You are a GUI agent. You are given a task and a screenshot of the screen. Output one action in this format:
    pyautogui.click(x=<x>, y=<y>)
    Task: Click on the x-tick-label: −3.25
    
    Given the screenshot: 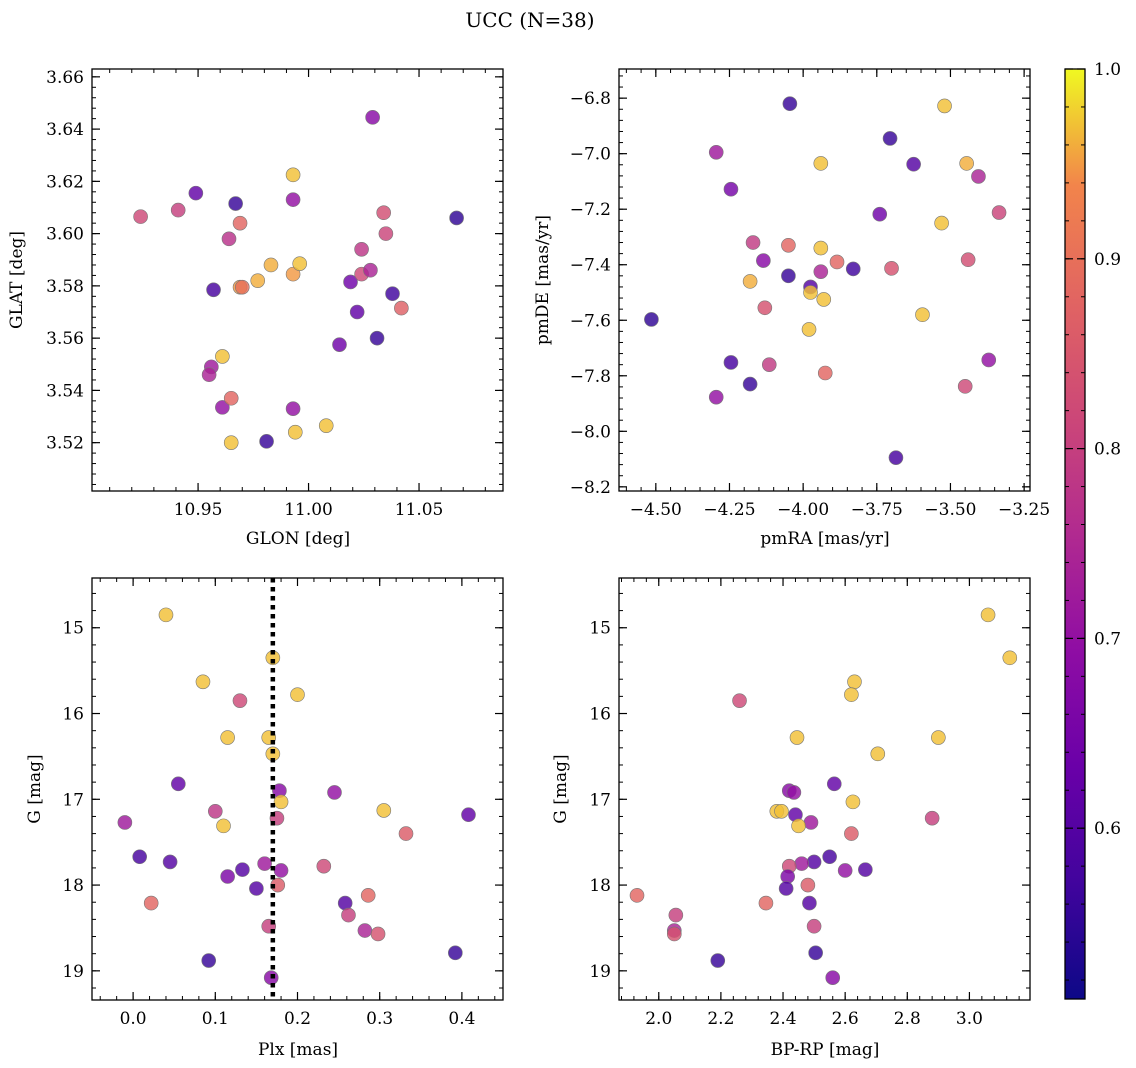 What is the action you would take?
    pyautogui.click(x=1024, y=510)
    